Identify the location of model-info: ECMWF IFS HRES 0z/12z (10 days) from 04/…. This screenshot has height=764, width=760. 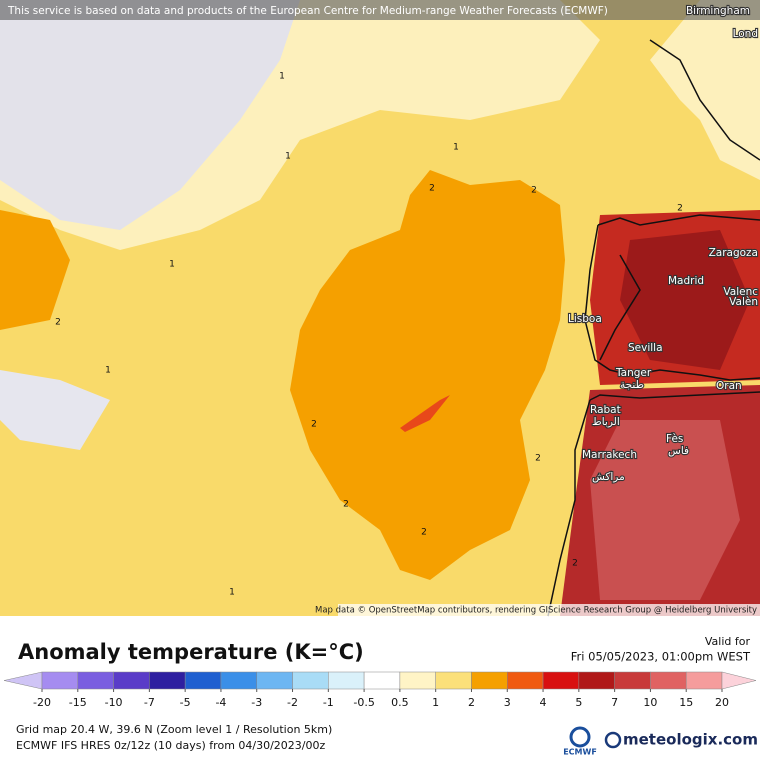
(171, 745).